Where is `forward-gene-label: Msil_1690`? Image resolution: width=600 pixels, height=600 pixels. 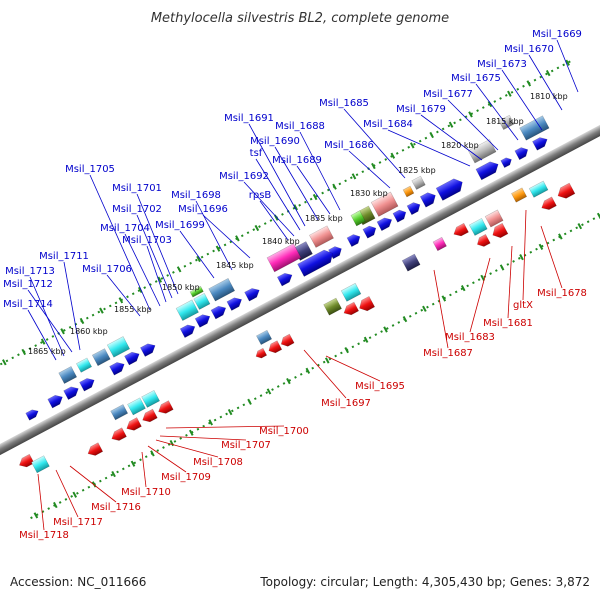 forward-gene-label: Msil_1690 is located at coordinates (275, 141).